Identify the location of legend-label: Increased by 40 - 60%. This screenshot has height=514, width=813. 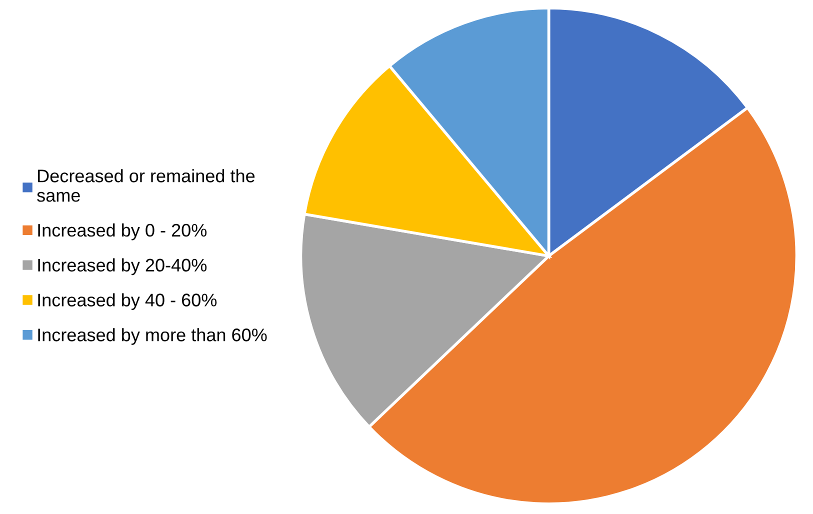
(127, 301).